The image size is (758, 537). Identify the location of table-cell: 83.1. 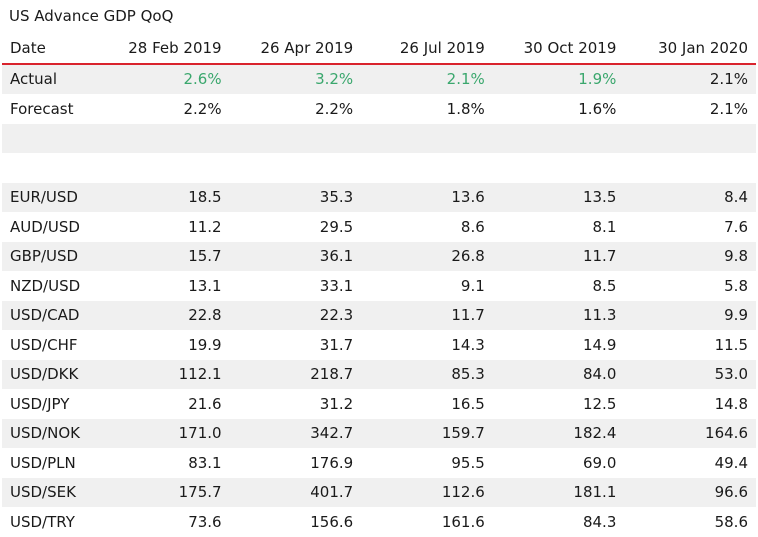
(205, 462).